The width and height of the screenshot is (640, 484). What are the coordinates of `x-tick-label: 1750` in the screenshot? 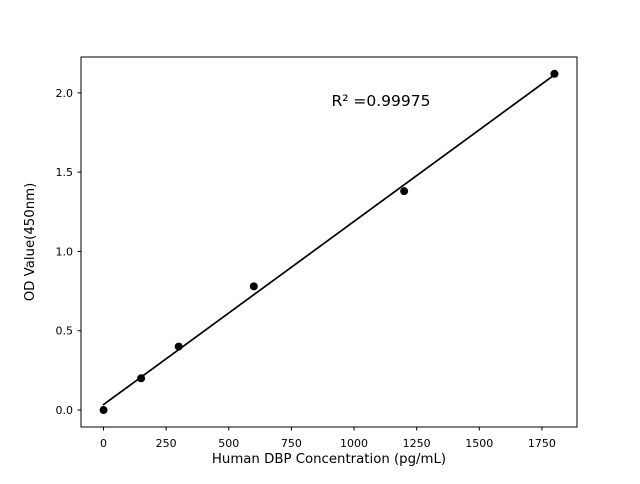 It's located at (542, 443).